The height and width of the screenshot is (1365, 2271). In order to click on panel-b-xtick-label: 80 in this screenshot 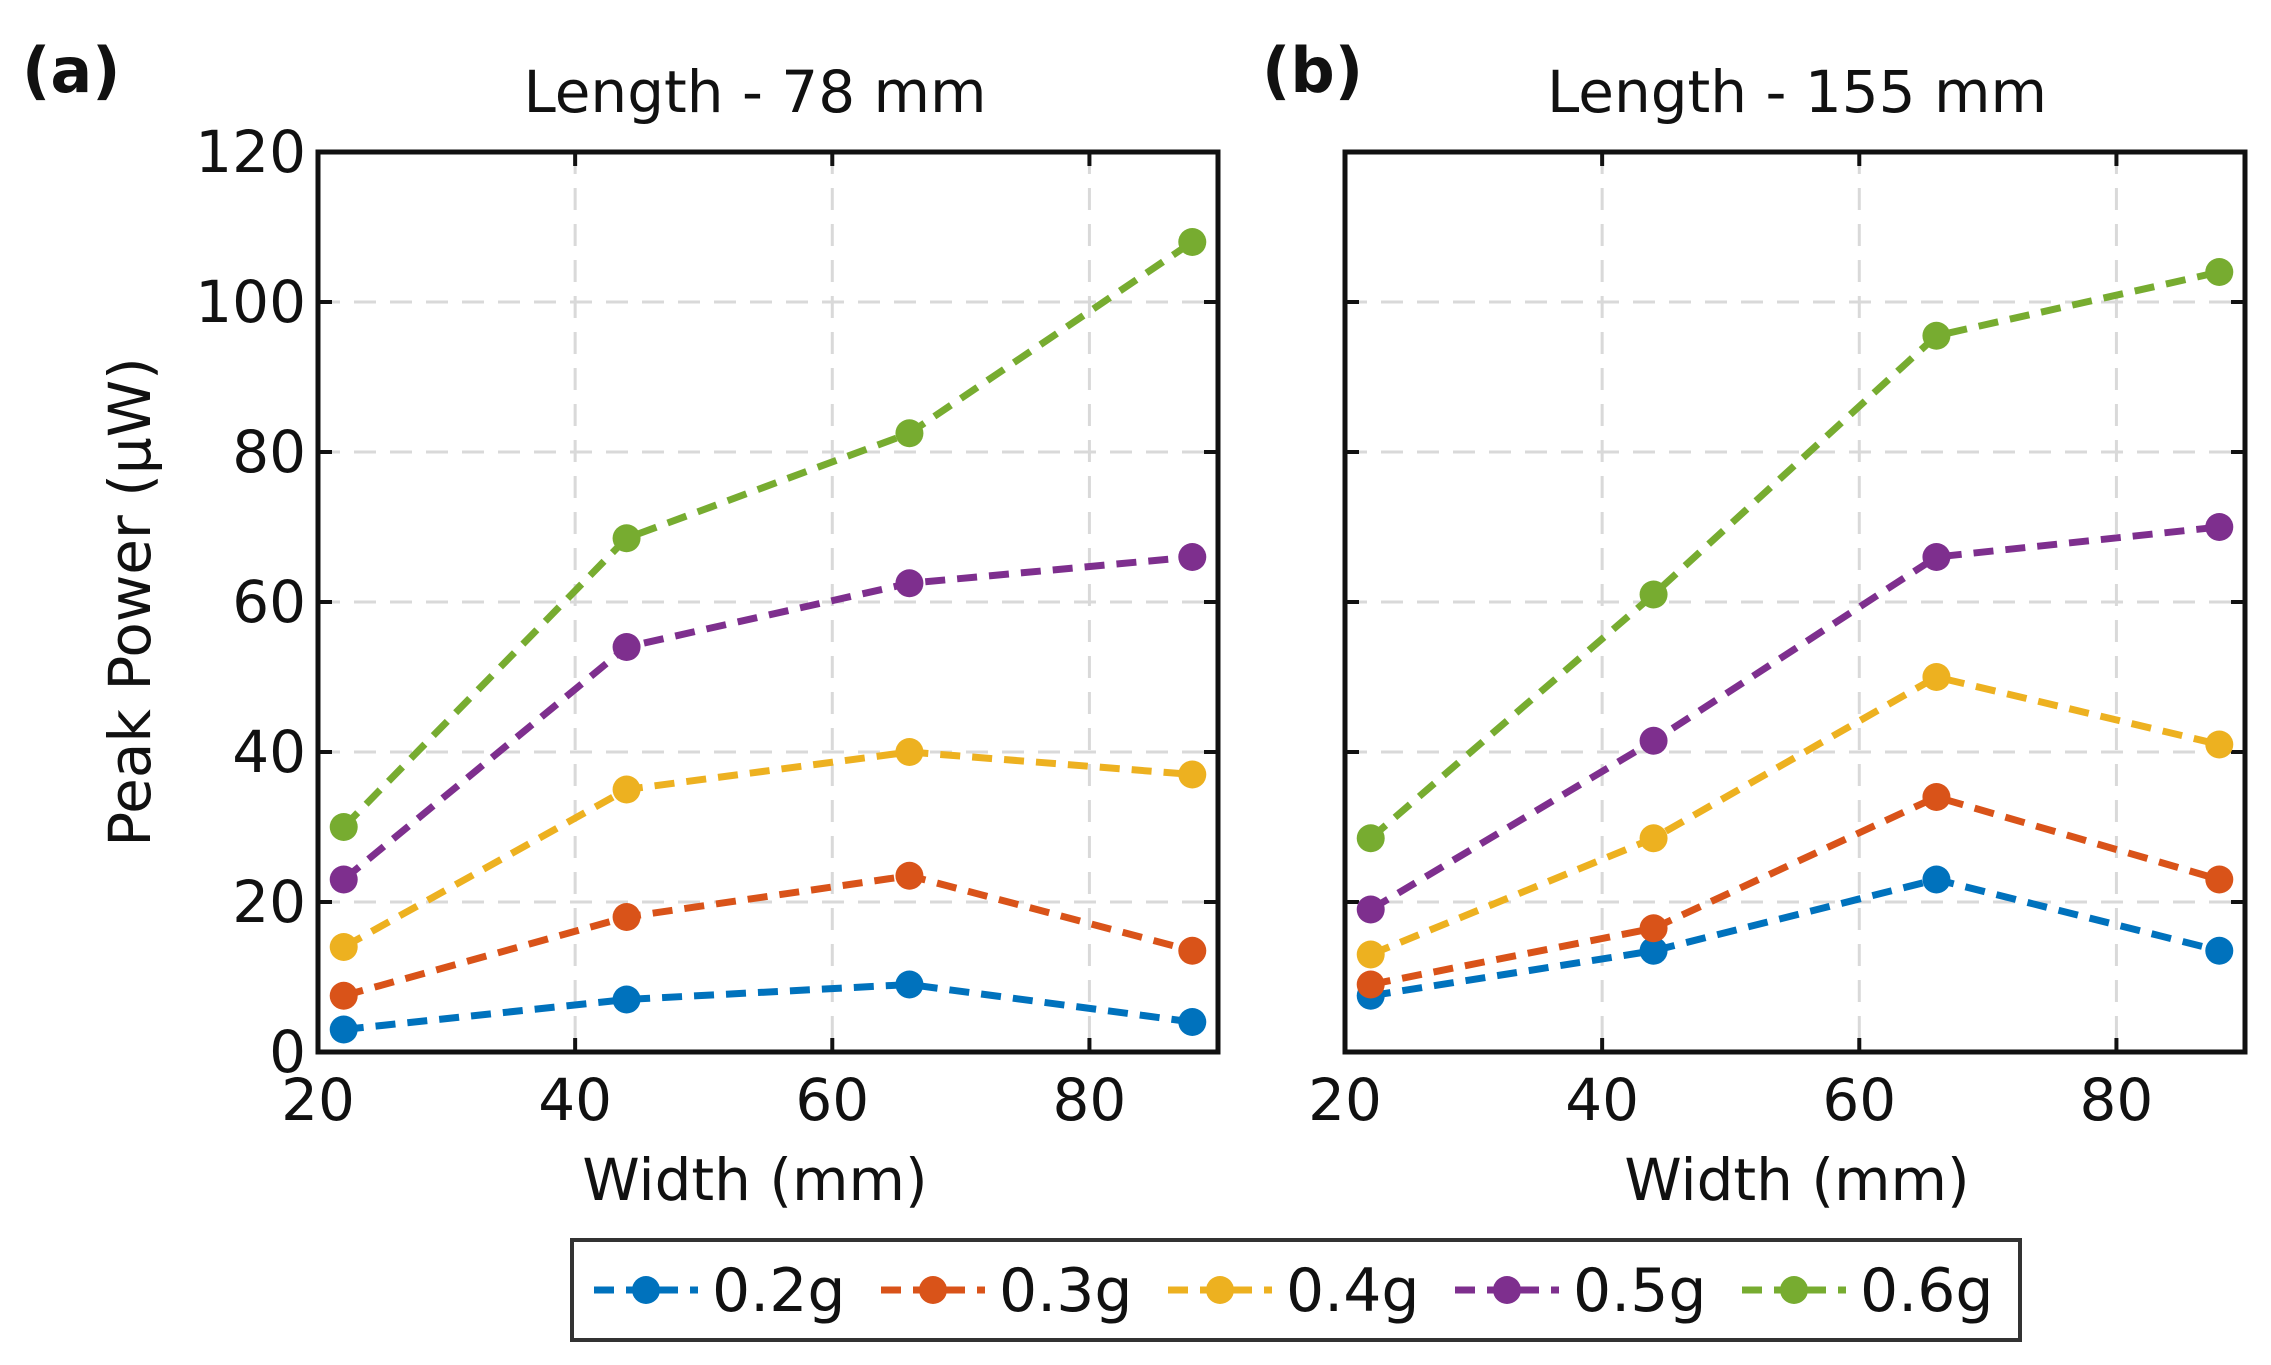, I will do `click(2117, 1100)`.